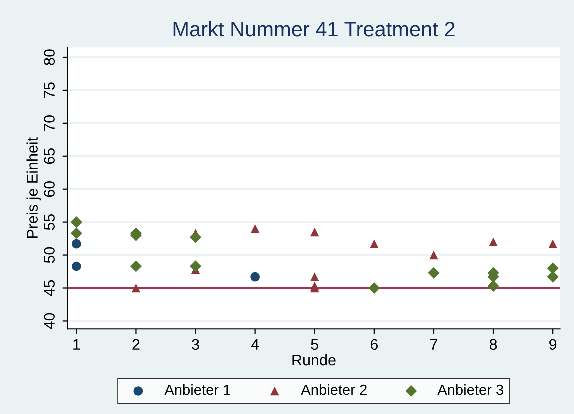 The height and width of the screenshot is (414, 574). I want to click on y-tick-label: 50, so click(49, 255).